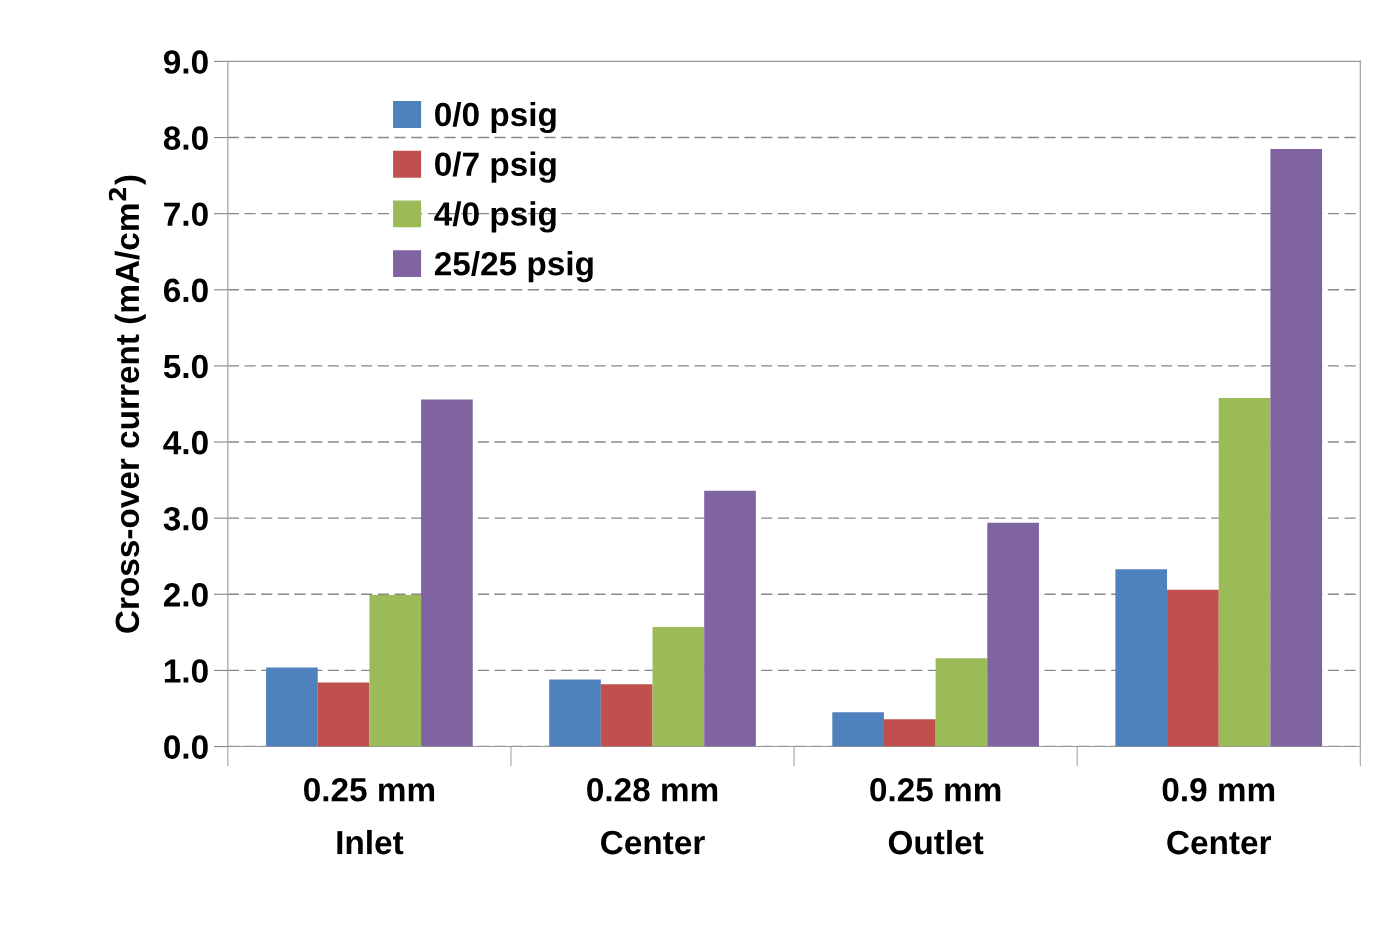  I want to click on x-tick-label: 0.9 mm Center, so click(1218, 816).